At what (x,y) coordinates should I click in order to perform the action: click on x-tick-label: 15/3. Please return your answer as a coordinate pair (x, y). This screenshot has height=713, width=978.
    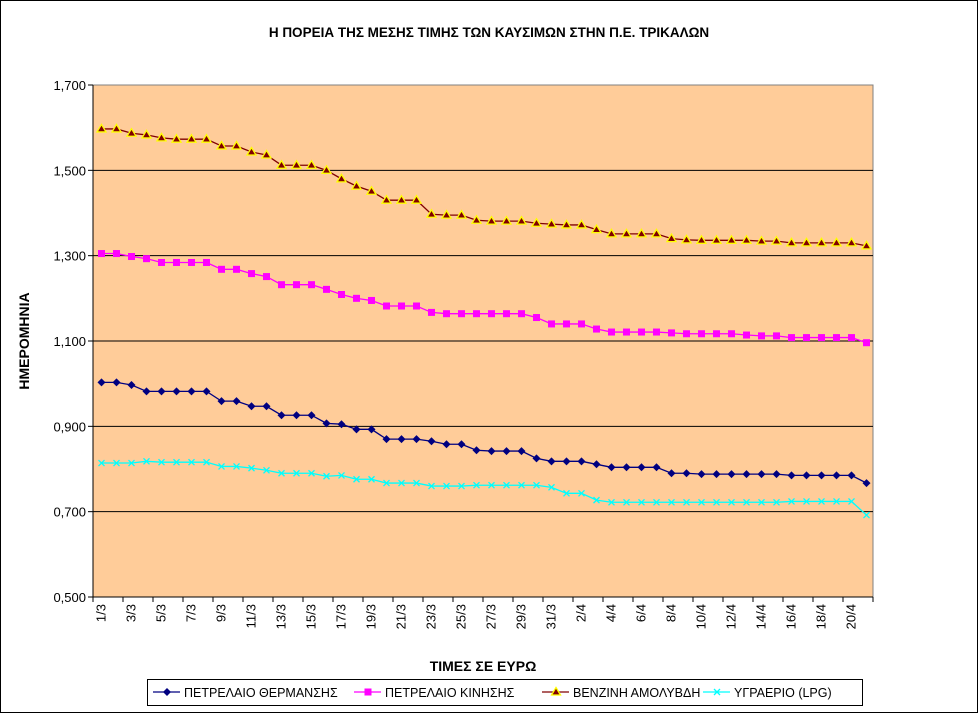
    Looking at the image, I should click on (311, 616).